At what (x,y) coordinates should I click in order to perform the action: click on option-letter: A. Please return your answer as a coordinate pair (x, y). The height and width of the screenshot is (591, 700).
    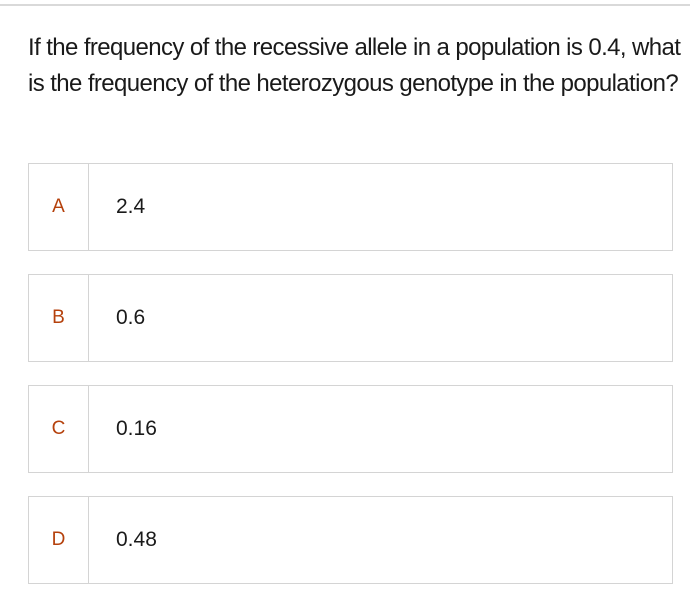
    Looking at the image, I should click on (59, 207).